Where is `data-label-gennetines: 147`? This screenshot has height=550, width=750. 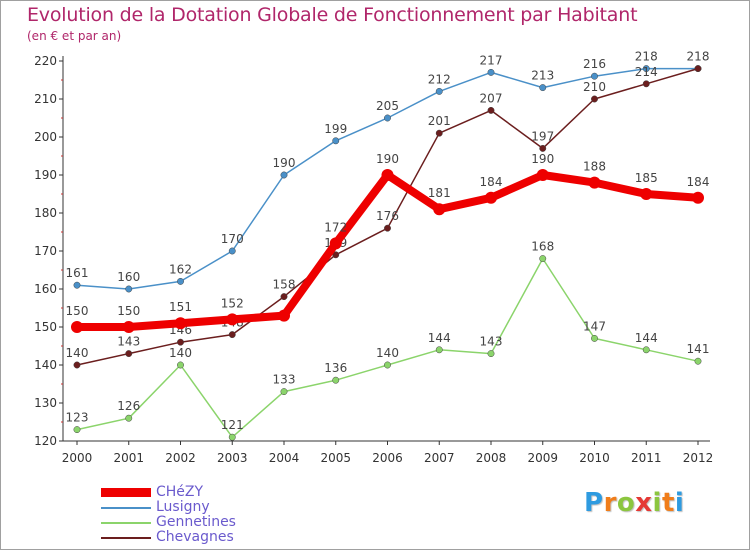
data-label-gennetines: 147 is located at coordinates (594, 326).